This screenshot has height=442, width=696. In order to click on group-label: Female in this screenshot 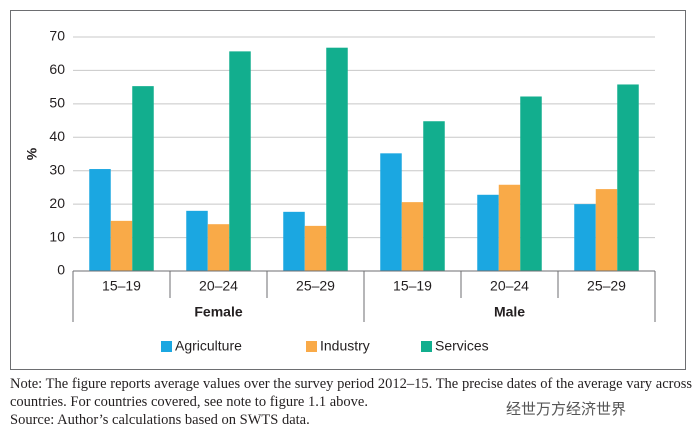, I will do `click(218, 312)`.